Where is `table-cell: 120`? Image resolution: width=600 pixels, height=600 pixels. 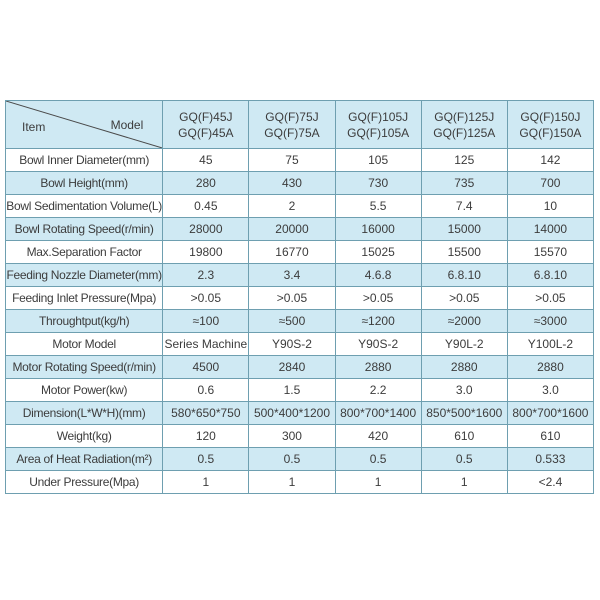 table-cell: 120 is located at coordinates (206, 436).